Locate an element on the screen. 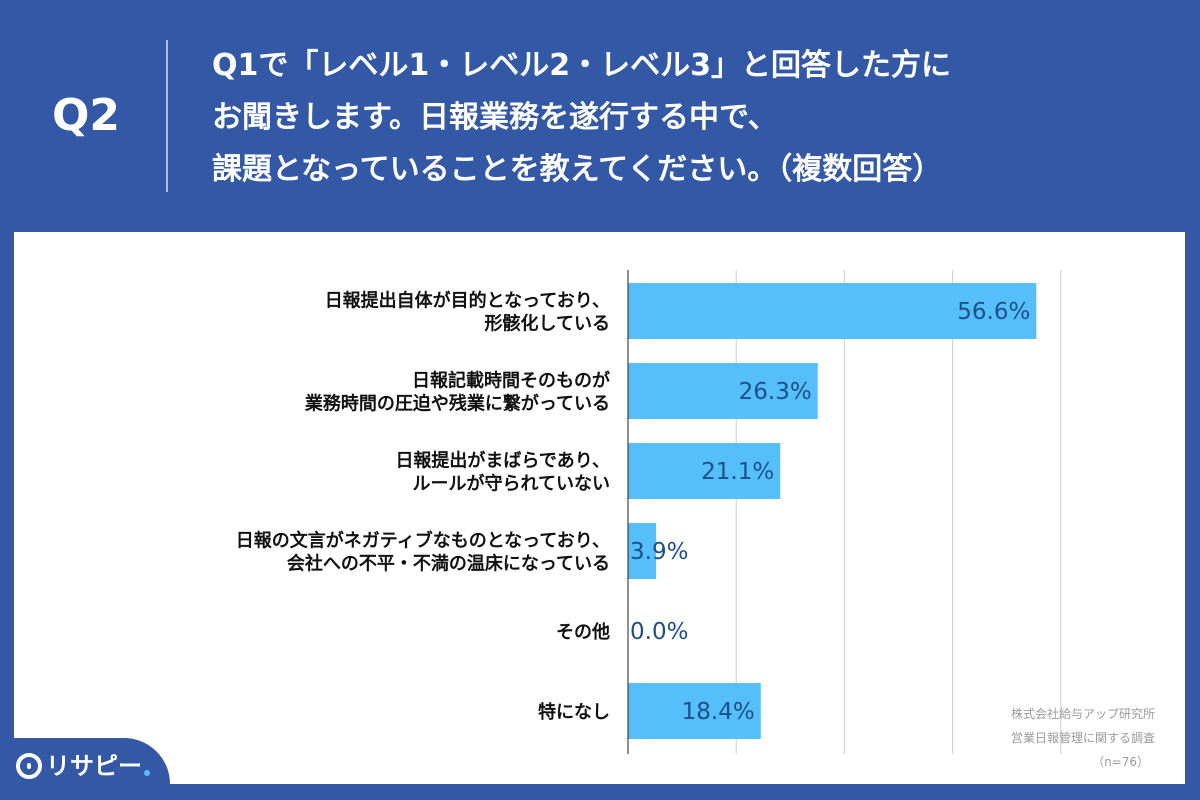 The height and width of the screenshot is (800, 1200). question-line-3: 課題となっていることを教えてください。（複数回答） is located at coordinates (577, 169).